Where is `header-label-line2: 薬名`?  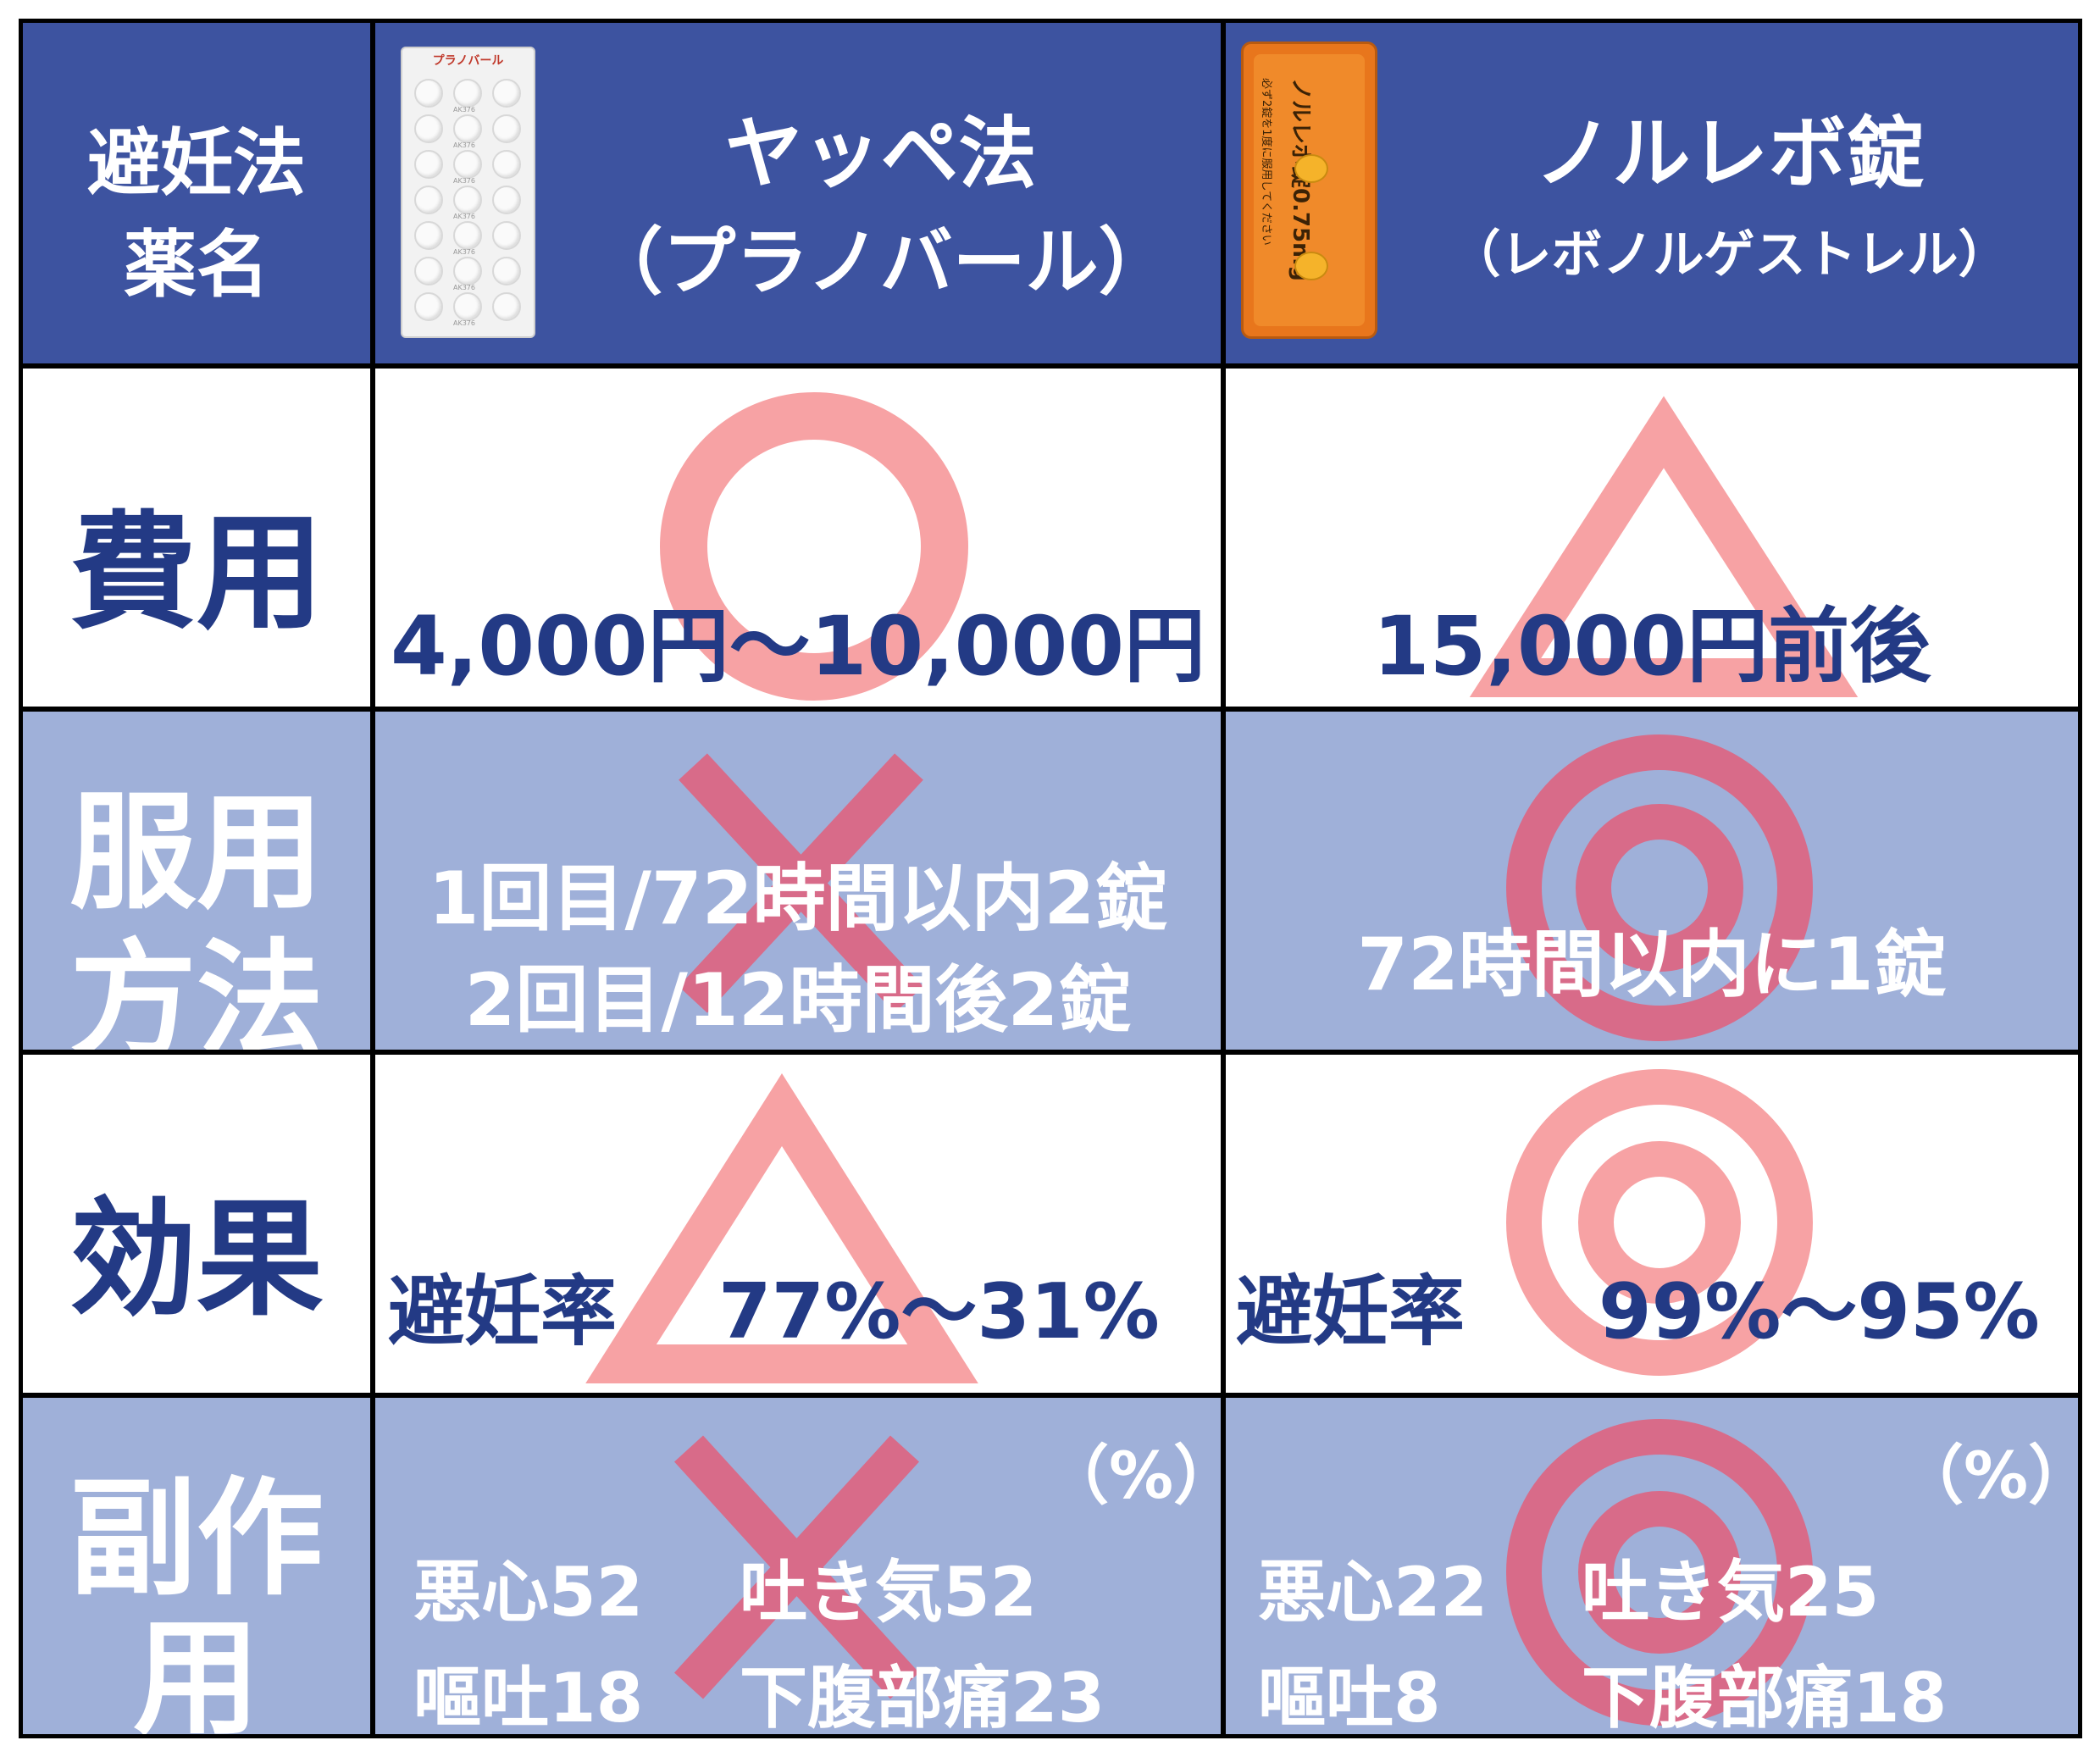
header-label-line2: 薬名 is located at coordinates (196, 265).